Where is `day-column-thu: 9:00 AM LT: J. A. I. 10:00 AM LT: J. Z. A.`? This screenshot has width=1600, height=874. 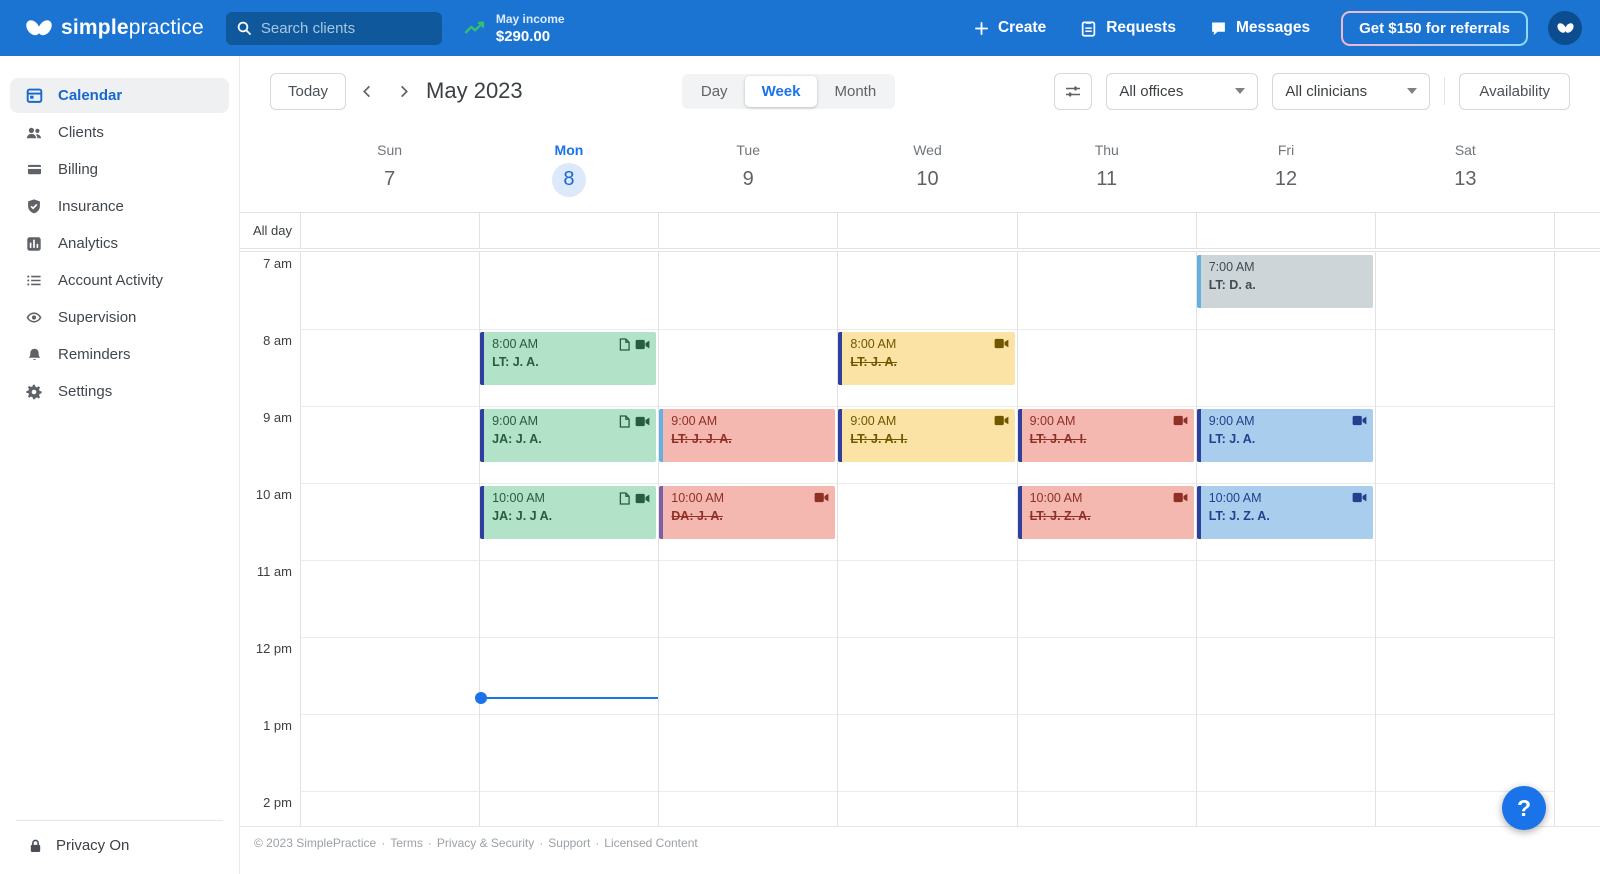 day-column-thu: 9:00 AM LT: J. A. I. 10:00 AM LT: J. Z. A. is located at coordinates (1107, 539).